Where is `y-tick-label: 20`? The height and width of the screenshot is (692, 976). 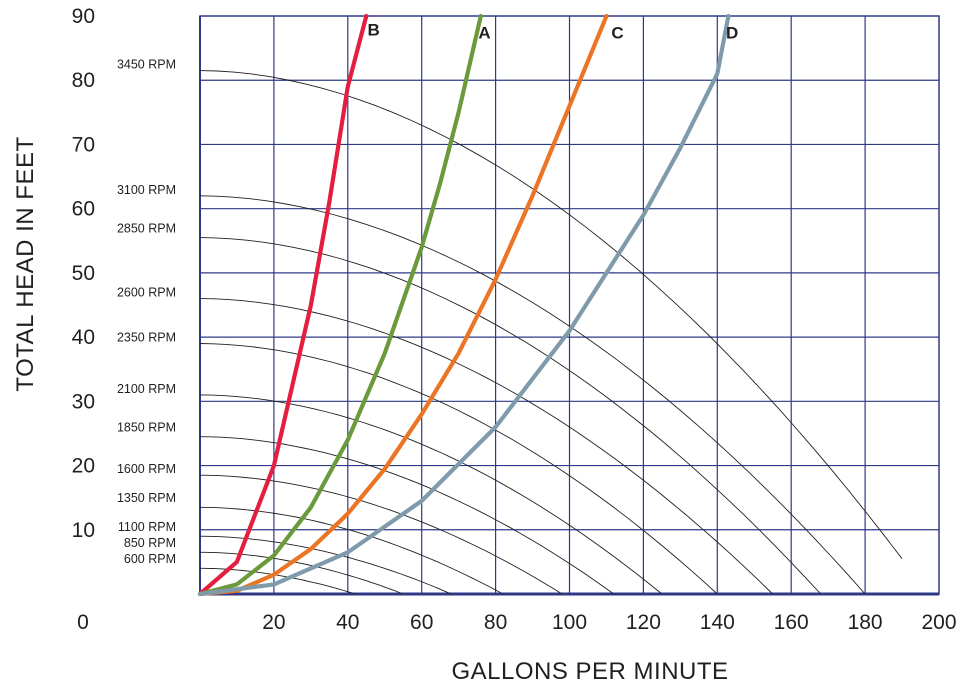 y-tick-label: 20 is located at coordinates (83, 466).